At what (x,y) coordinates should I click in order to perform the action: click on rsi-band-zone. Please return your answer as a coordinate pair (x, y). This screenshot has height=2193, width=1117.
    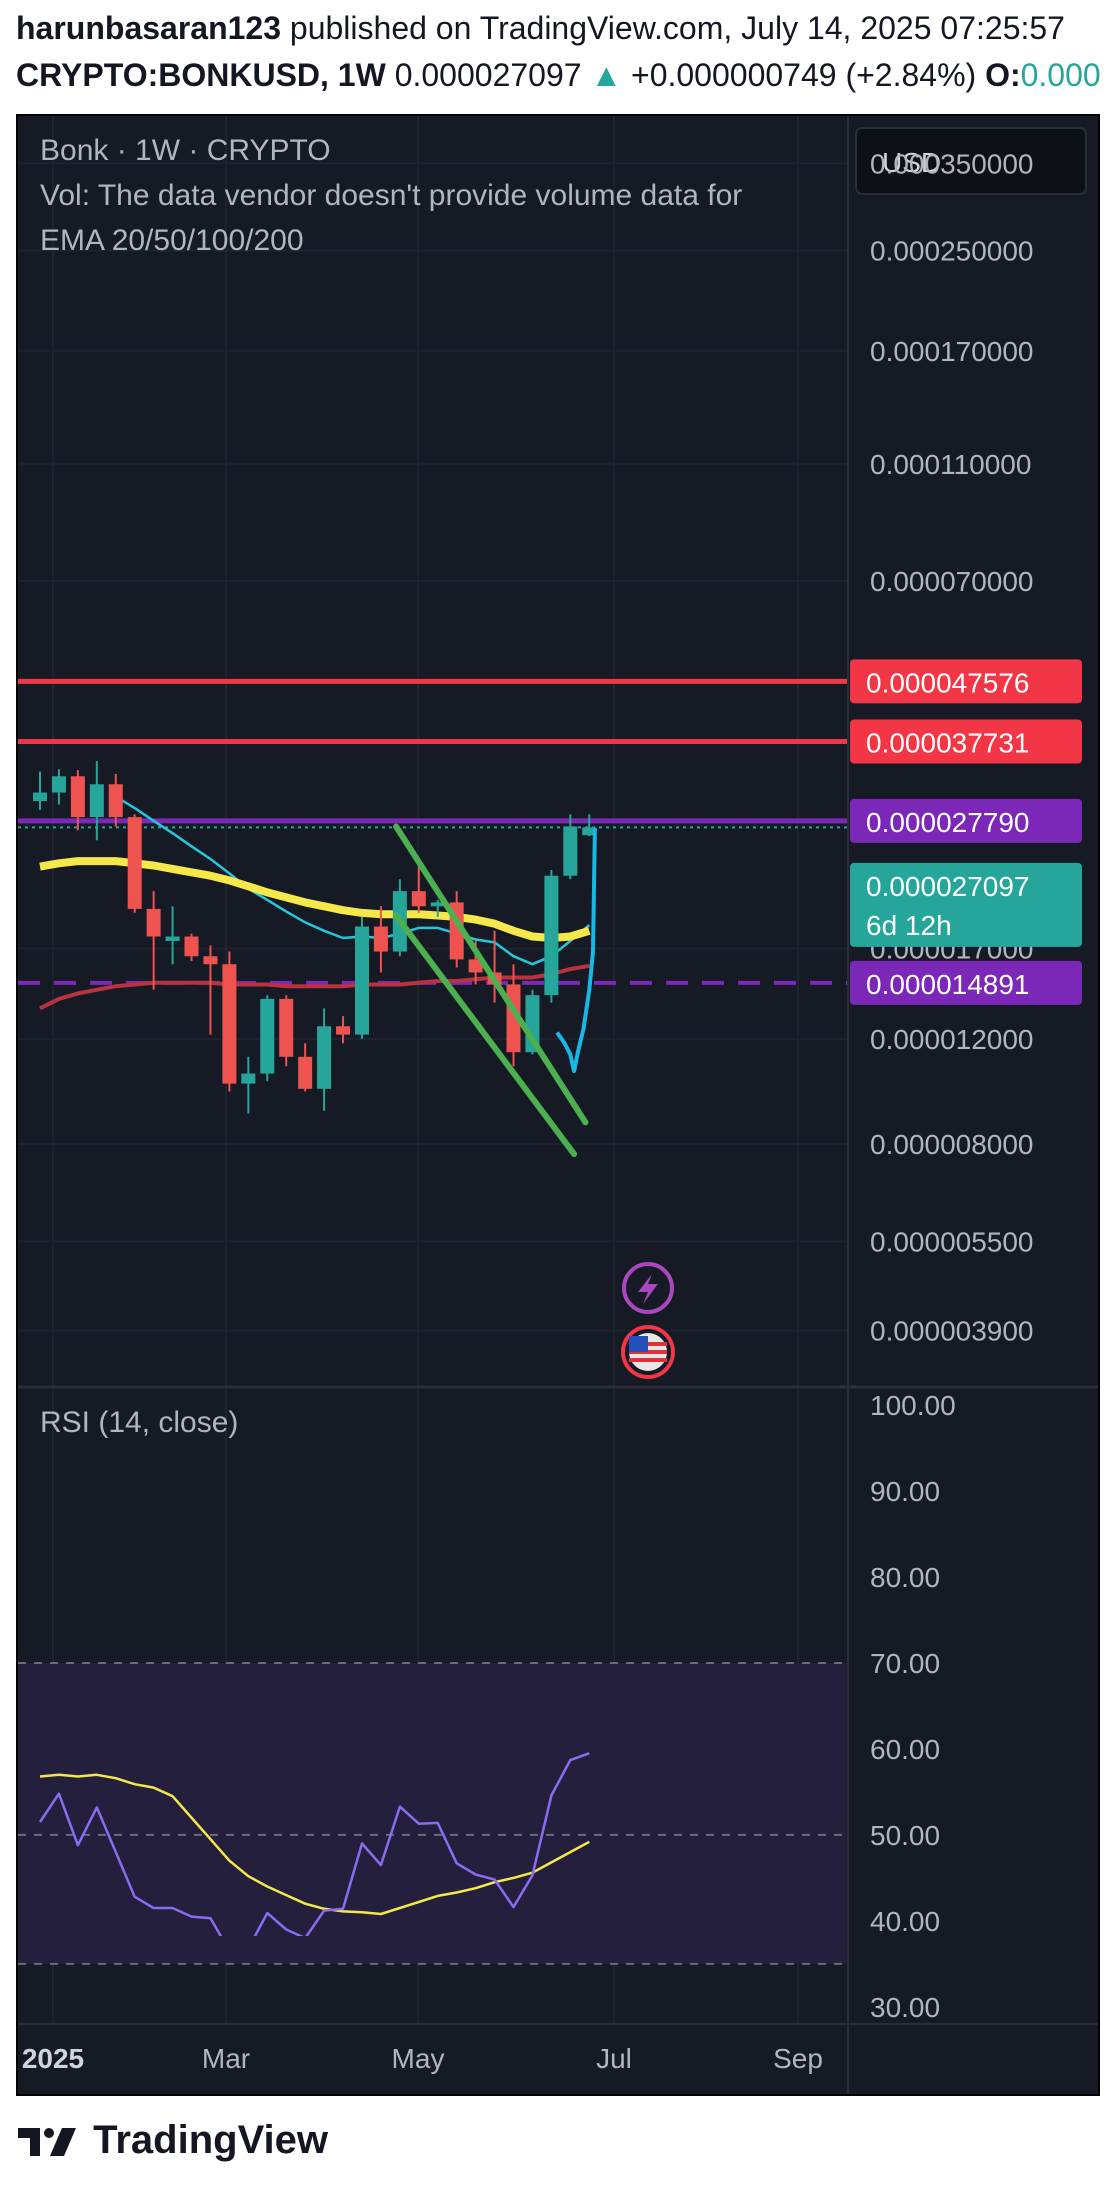
    Looking at the image, I should click on (433, 1813).